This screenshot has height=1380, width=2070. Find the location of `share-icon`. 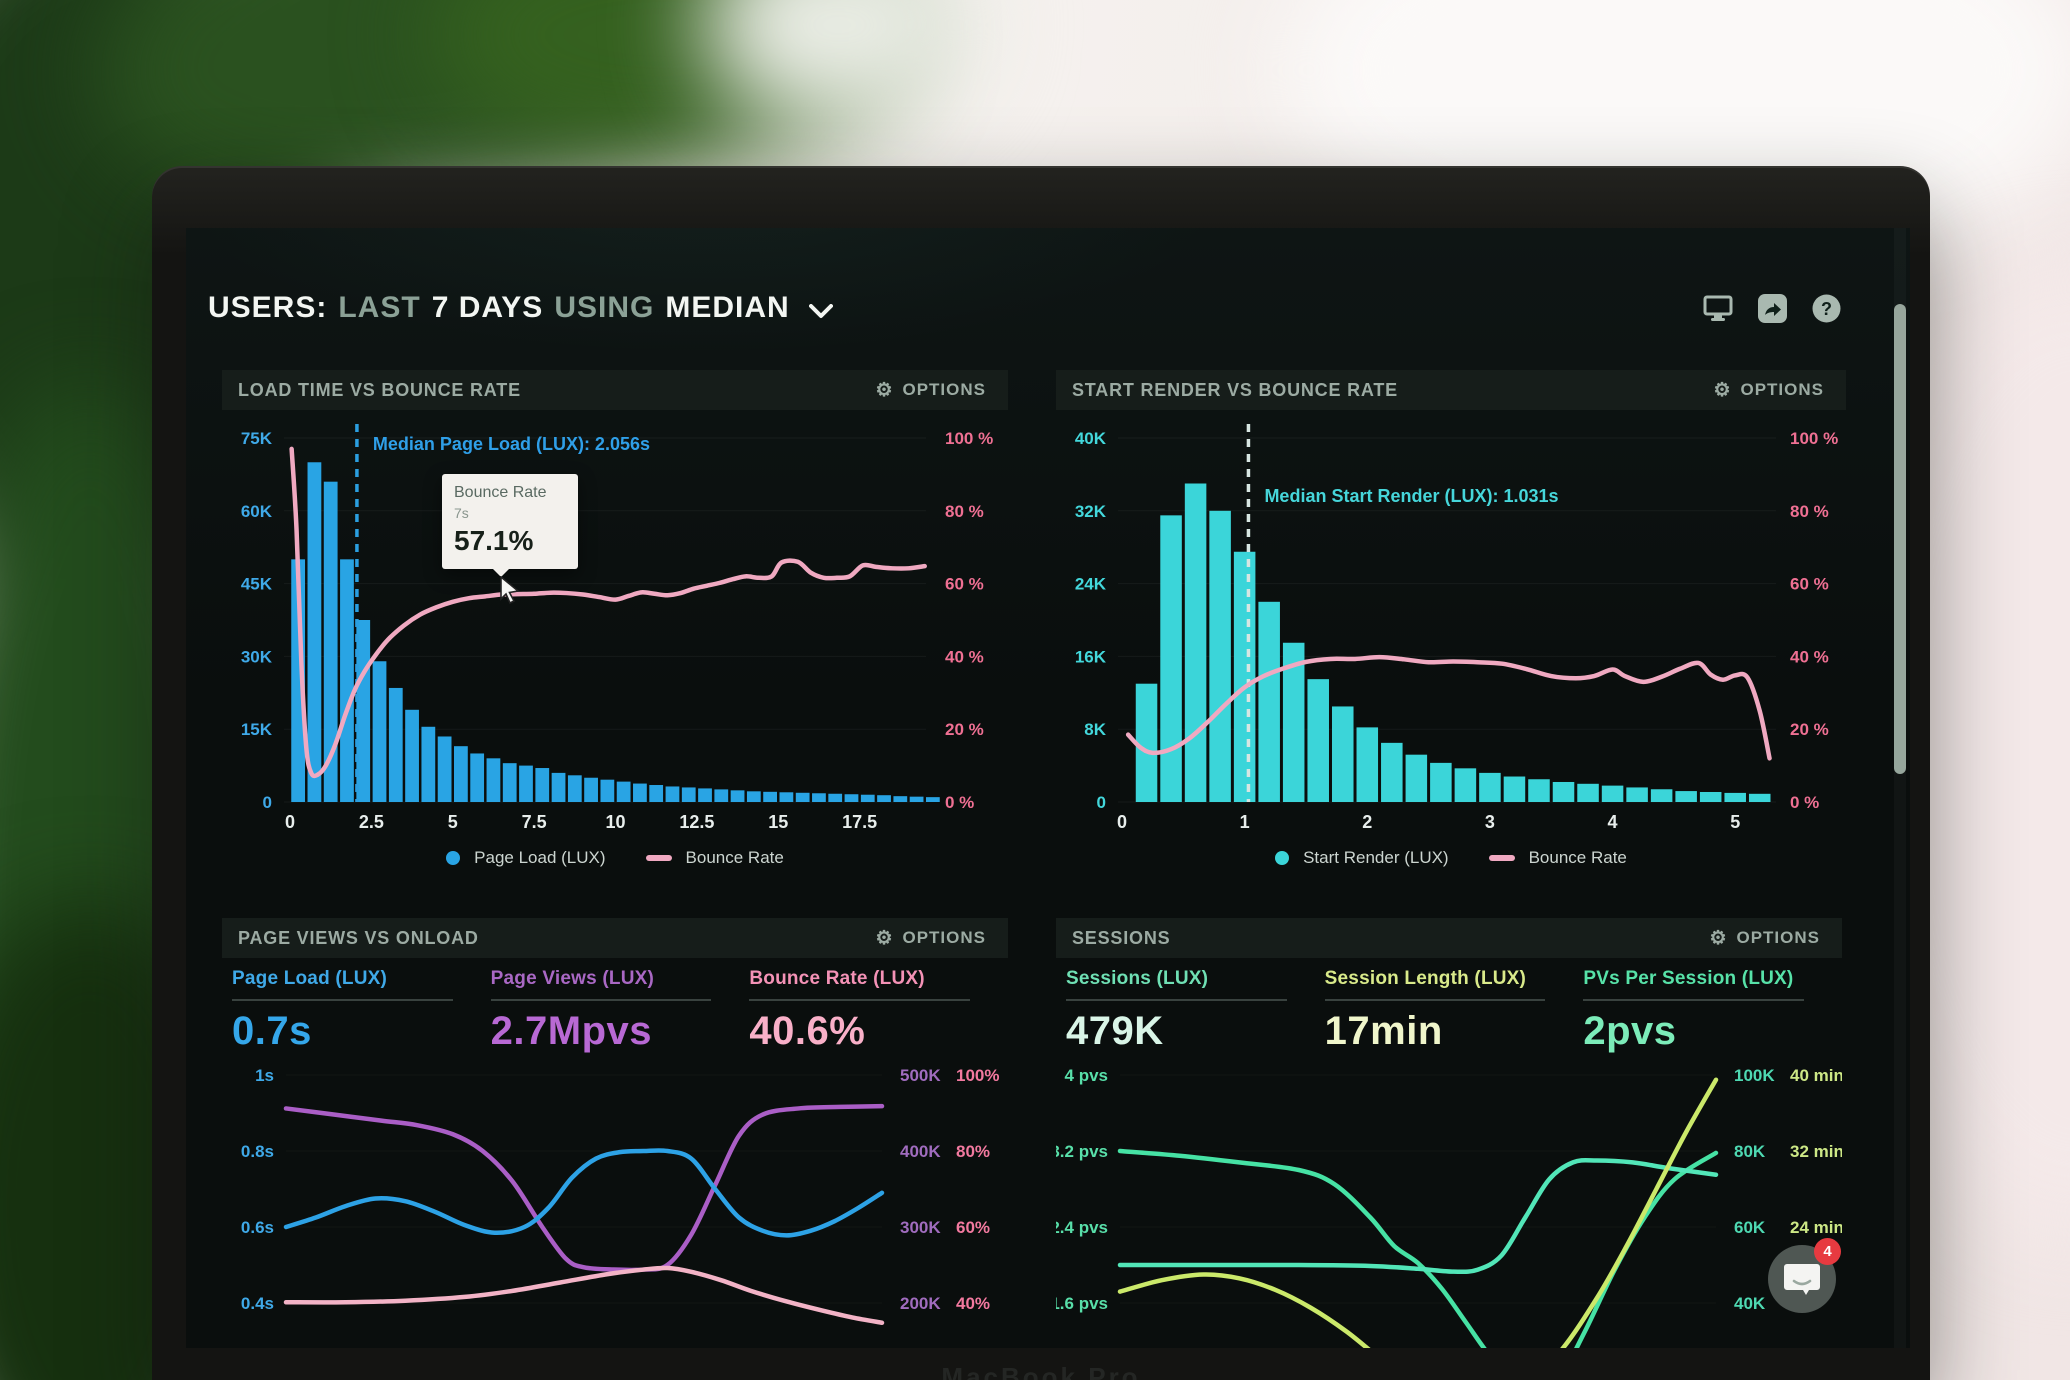

share-icon is located at coordinates (1772, 308).